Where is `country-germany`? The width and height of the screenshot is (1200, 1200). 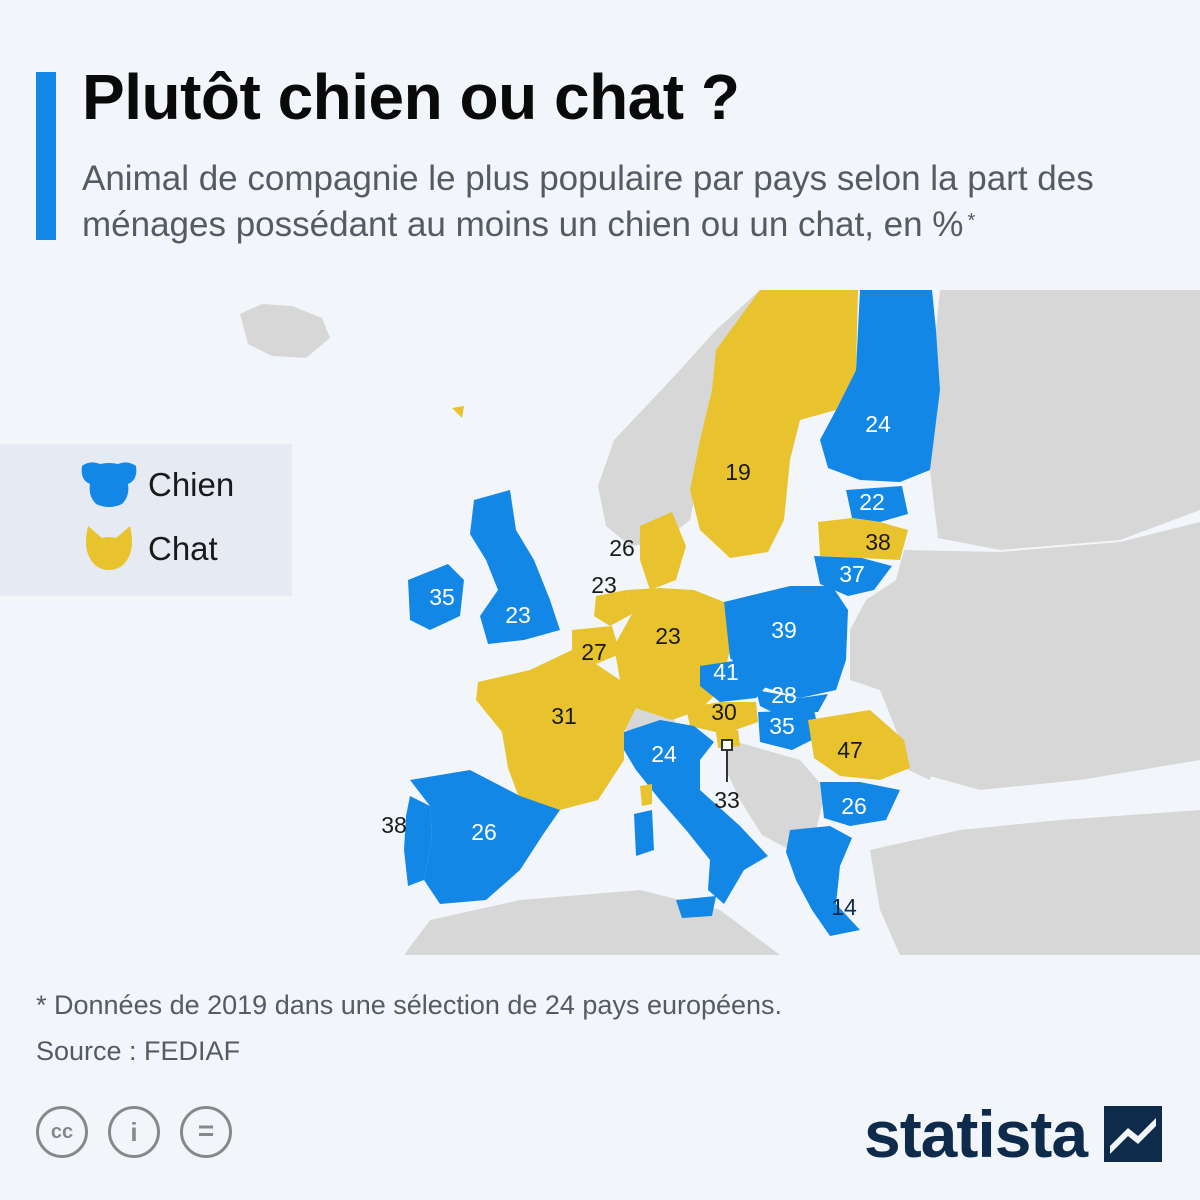
country-germany is located at coordinates (672, 654).